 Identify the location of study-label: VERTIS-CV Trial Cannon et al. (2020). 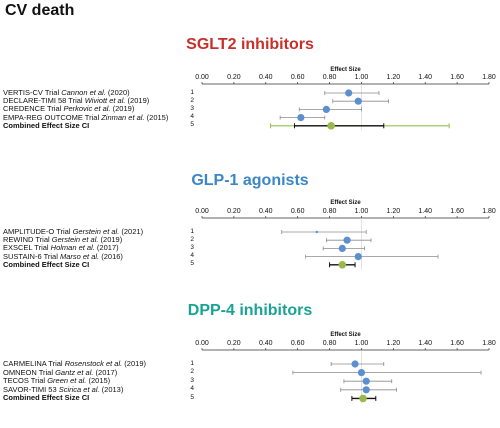
(66, 92).